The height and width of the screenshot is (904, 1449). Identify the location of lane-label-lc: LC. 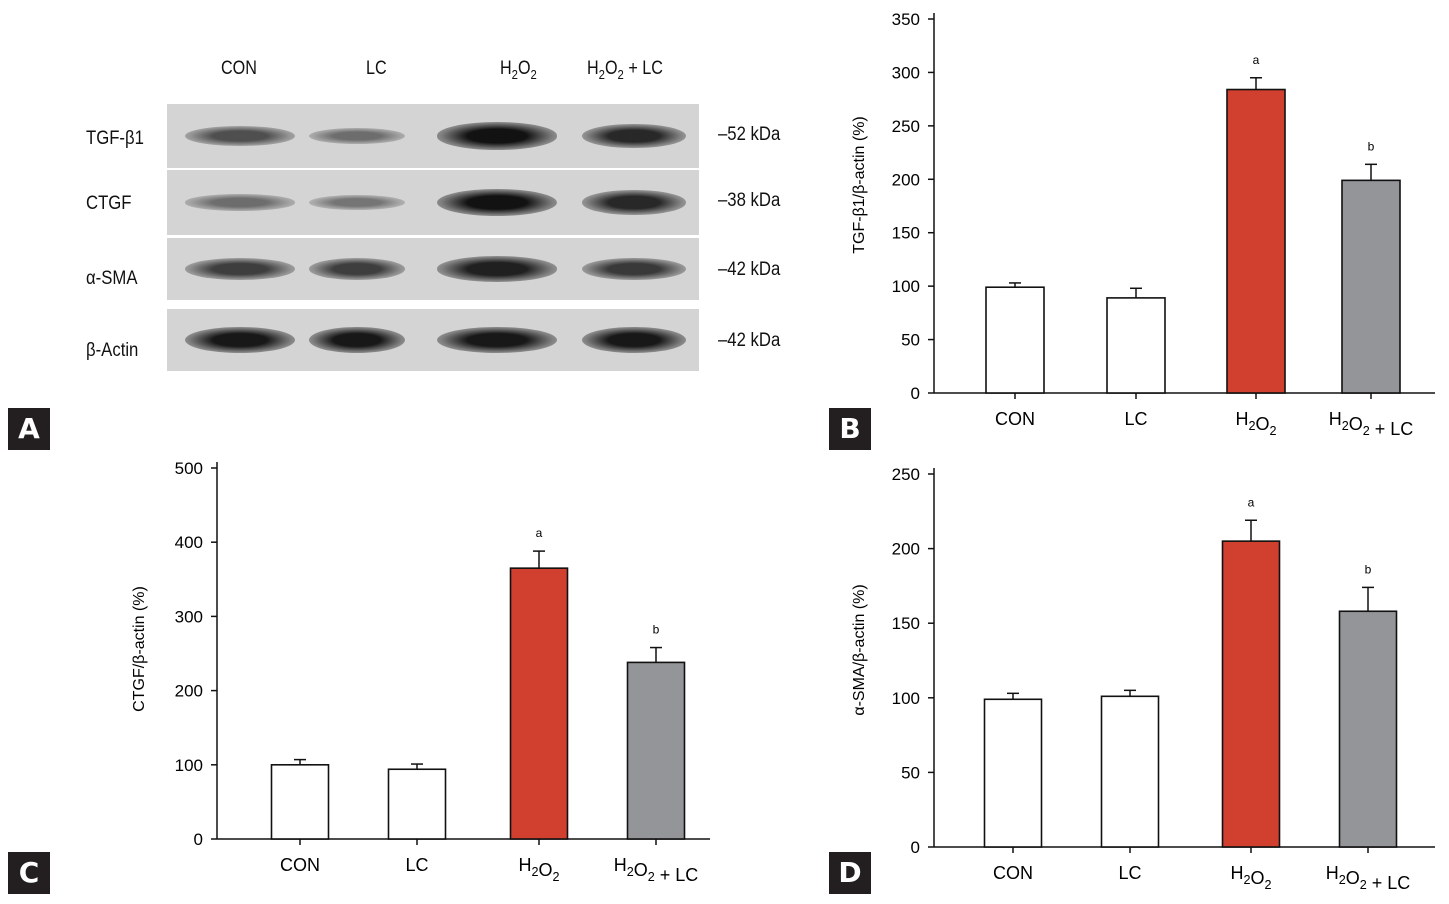
(376, 68).